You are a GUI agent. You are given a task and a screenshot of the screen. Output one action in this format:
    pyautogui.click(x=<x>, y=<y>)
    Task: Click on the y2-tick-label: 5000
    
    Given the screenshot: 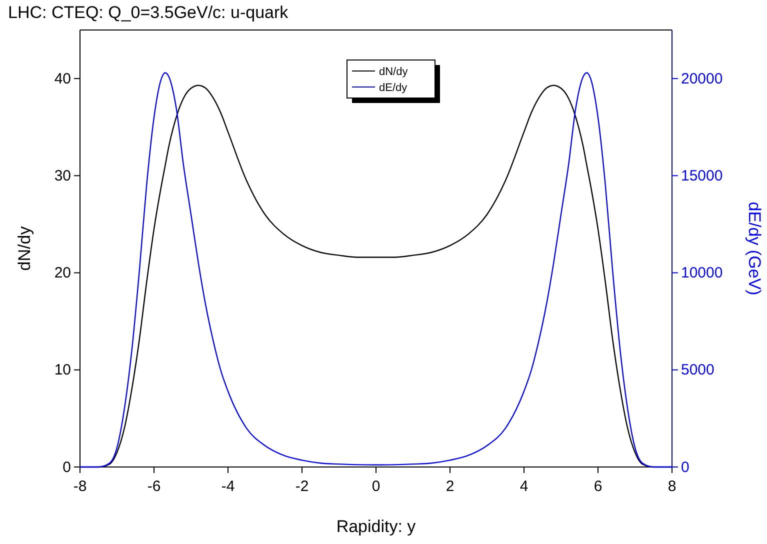 What is the action you would take?
    pyautogui.click(x=697, y=370)
    